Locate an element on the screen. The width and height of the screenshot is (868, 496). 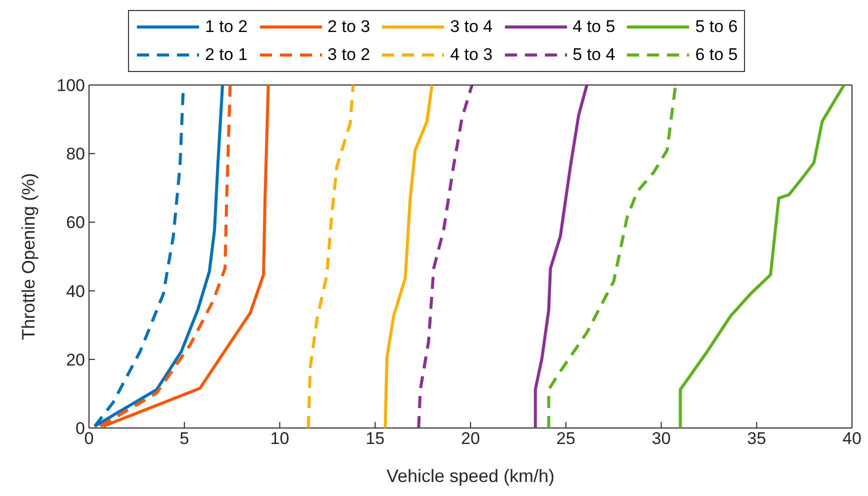
x-tick-label: 30 is located at coordinates (661, 438).